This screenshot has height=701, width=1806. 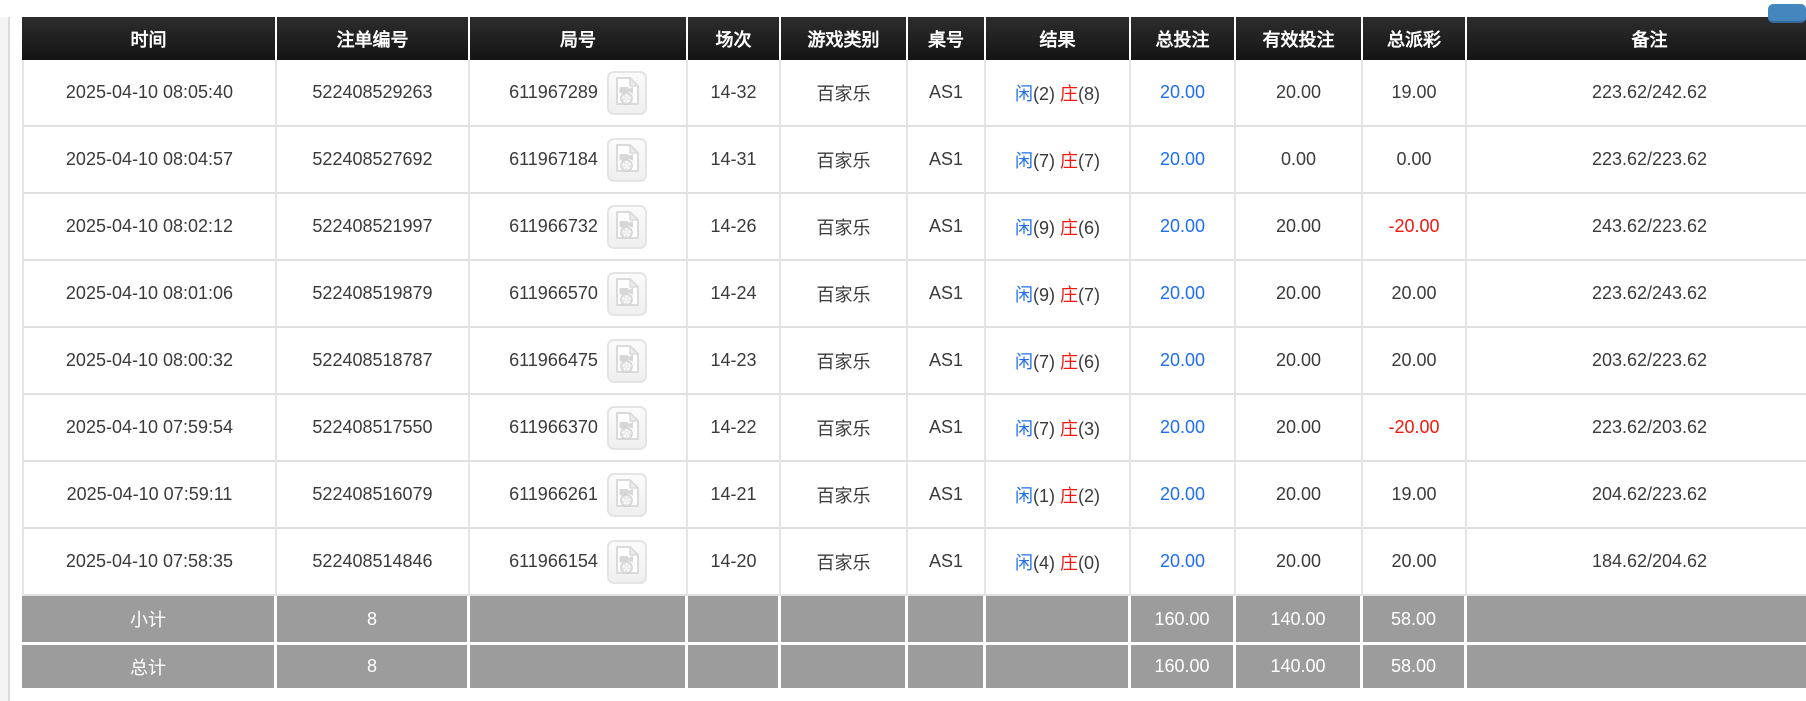 What do you see at coordinates (1636, 294) in the screenshot?
I see `cell-remark: 223.62/243.62` at bounding box center [1636, 294].